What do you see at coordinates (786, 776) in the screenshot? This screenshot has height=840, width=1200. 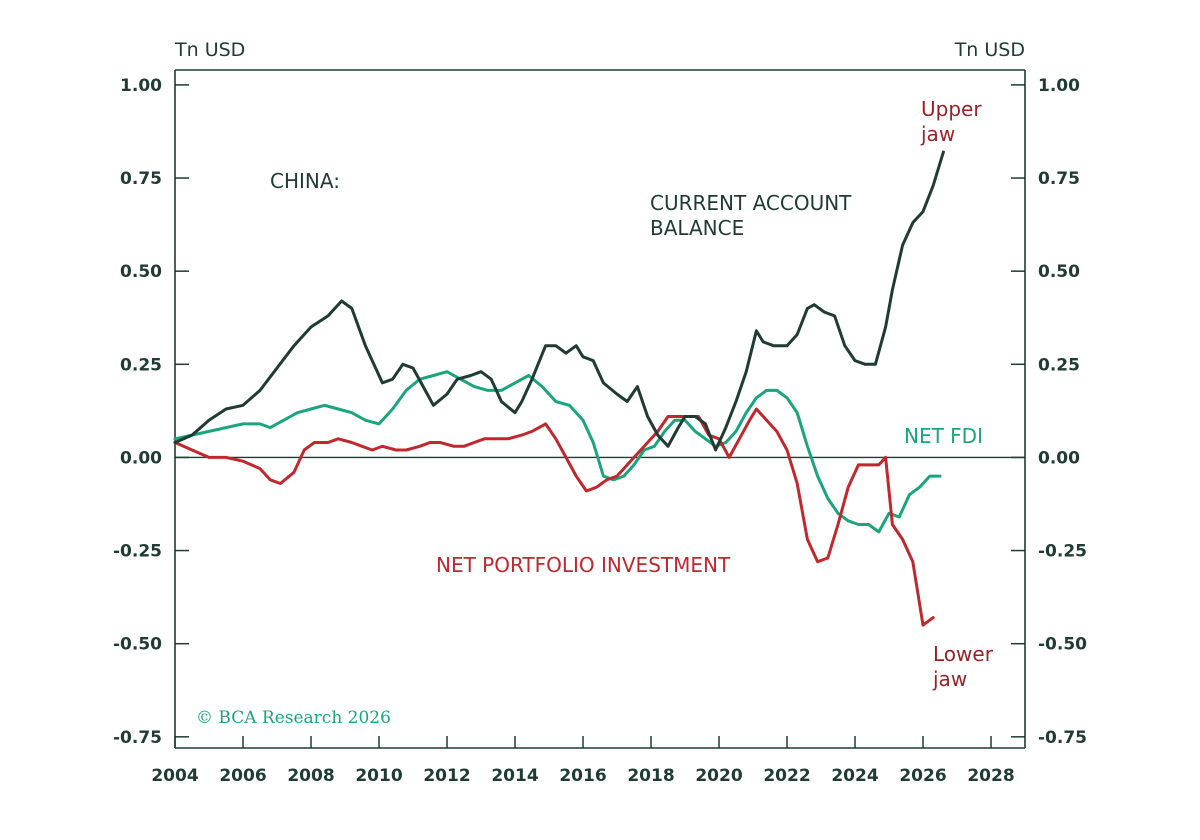 I see `x-tick-label: 2022` at bounding box center [786, 776].